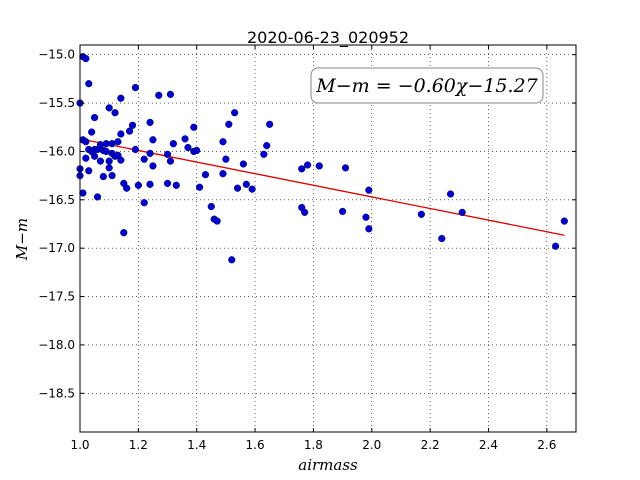  Describe the element at coordinates (22, 239) in the screenshot. I see `y-axis-label: M−m` at that location.